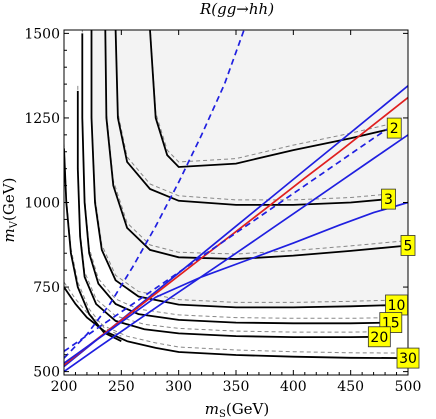 This screenshot has width=436, height=419. Describe the element at coordinates (350, 387) in the screenshot. I see `x-tick-label: 450` at that location.